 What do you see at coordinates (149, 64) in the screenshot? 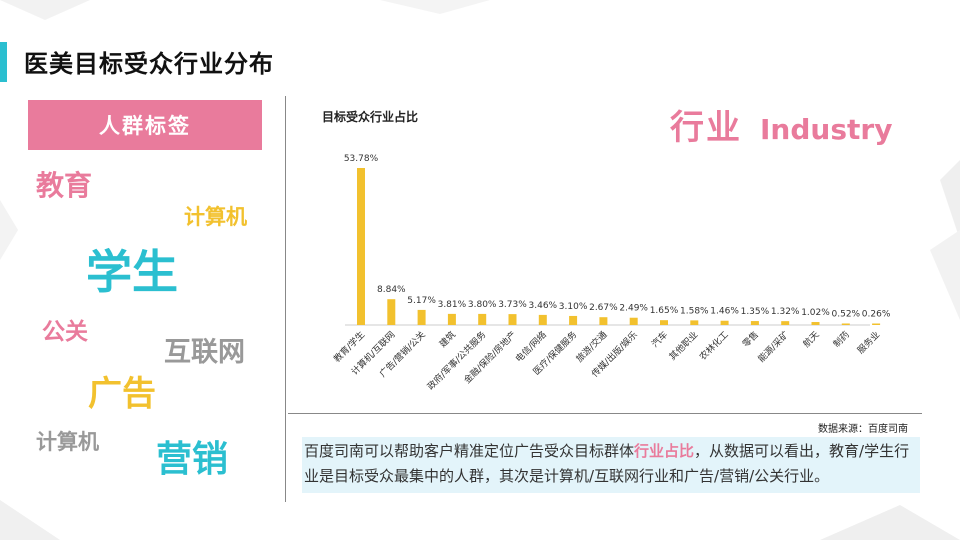
I see `page-title: 医美目标受众行业分布` at bounding box center [149, 64].